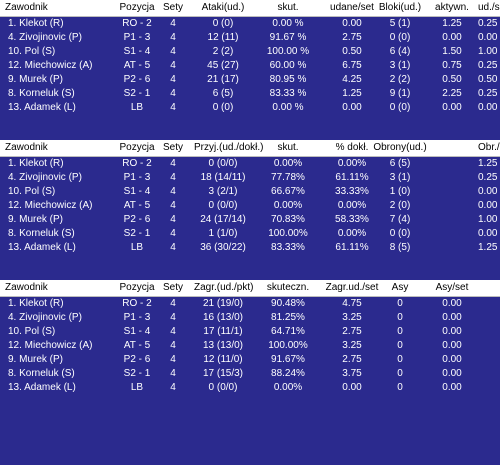 The width and height of the screenshot is (500, 465). What do you see at coordinates (489, 147) in the screenshot?
I see `column-header: Obr./s` at bounding box center [489, 147].